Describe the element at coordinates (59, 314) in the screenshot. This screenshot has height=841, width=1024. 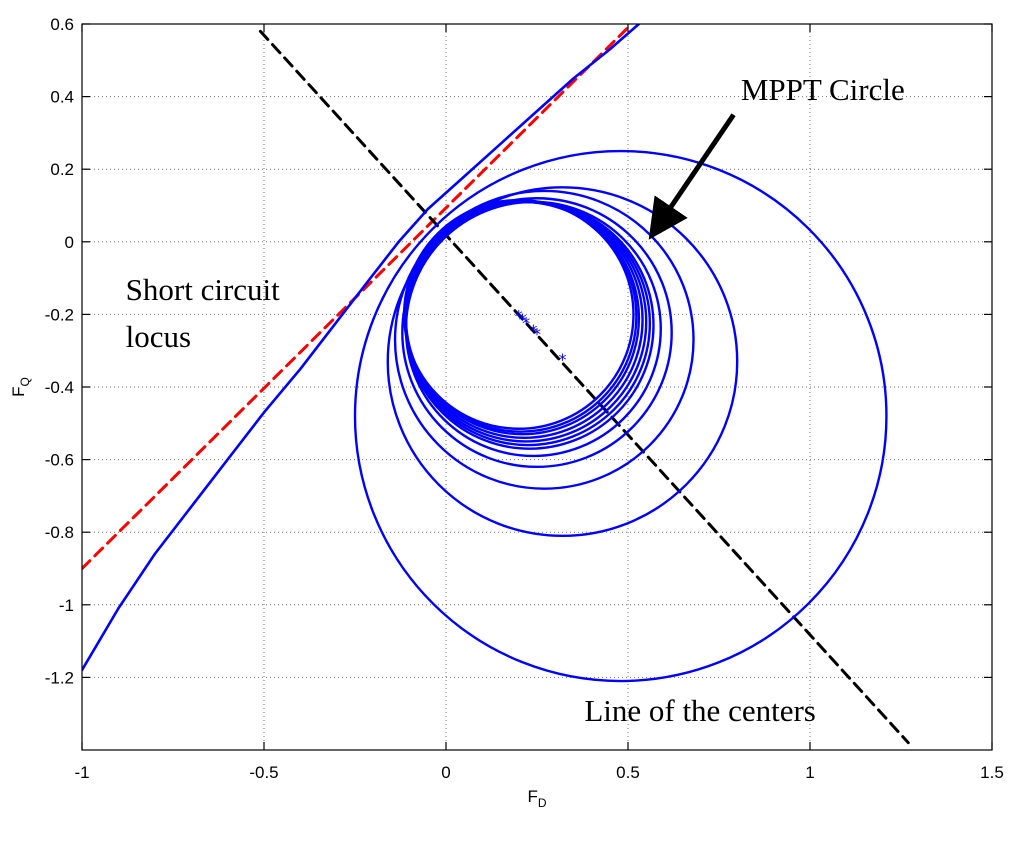
I see `y-tick-label: -0.2` at that location.